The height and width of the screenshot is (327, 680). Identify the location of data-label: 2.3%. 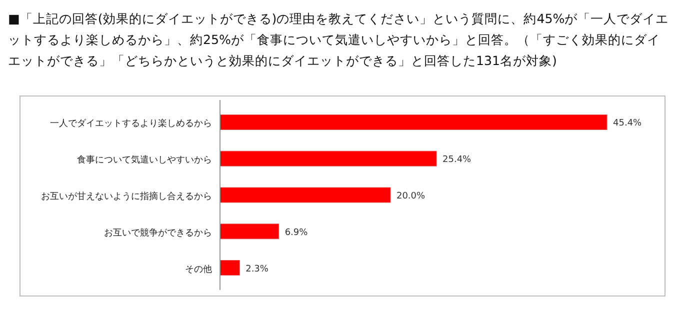
(257, 269).